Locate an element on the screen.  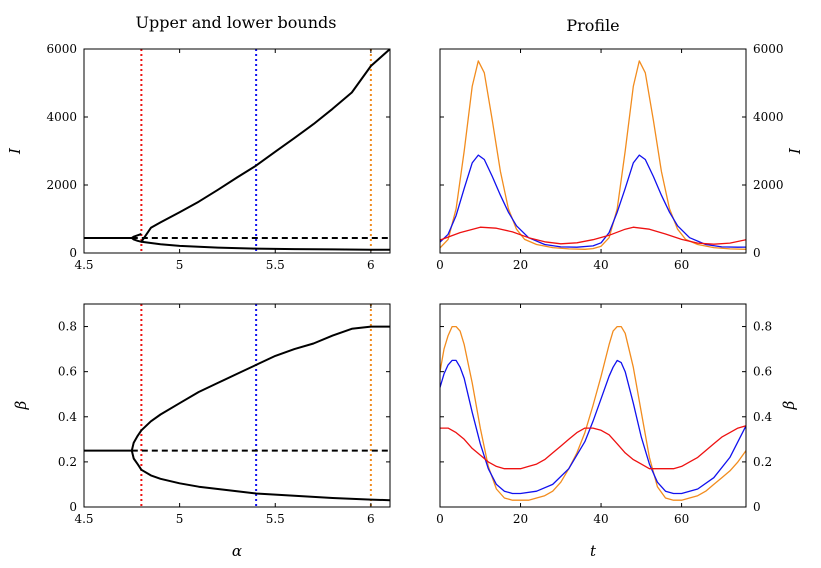
x-axis-label: α is located at coordinates (237, 551).